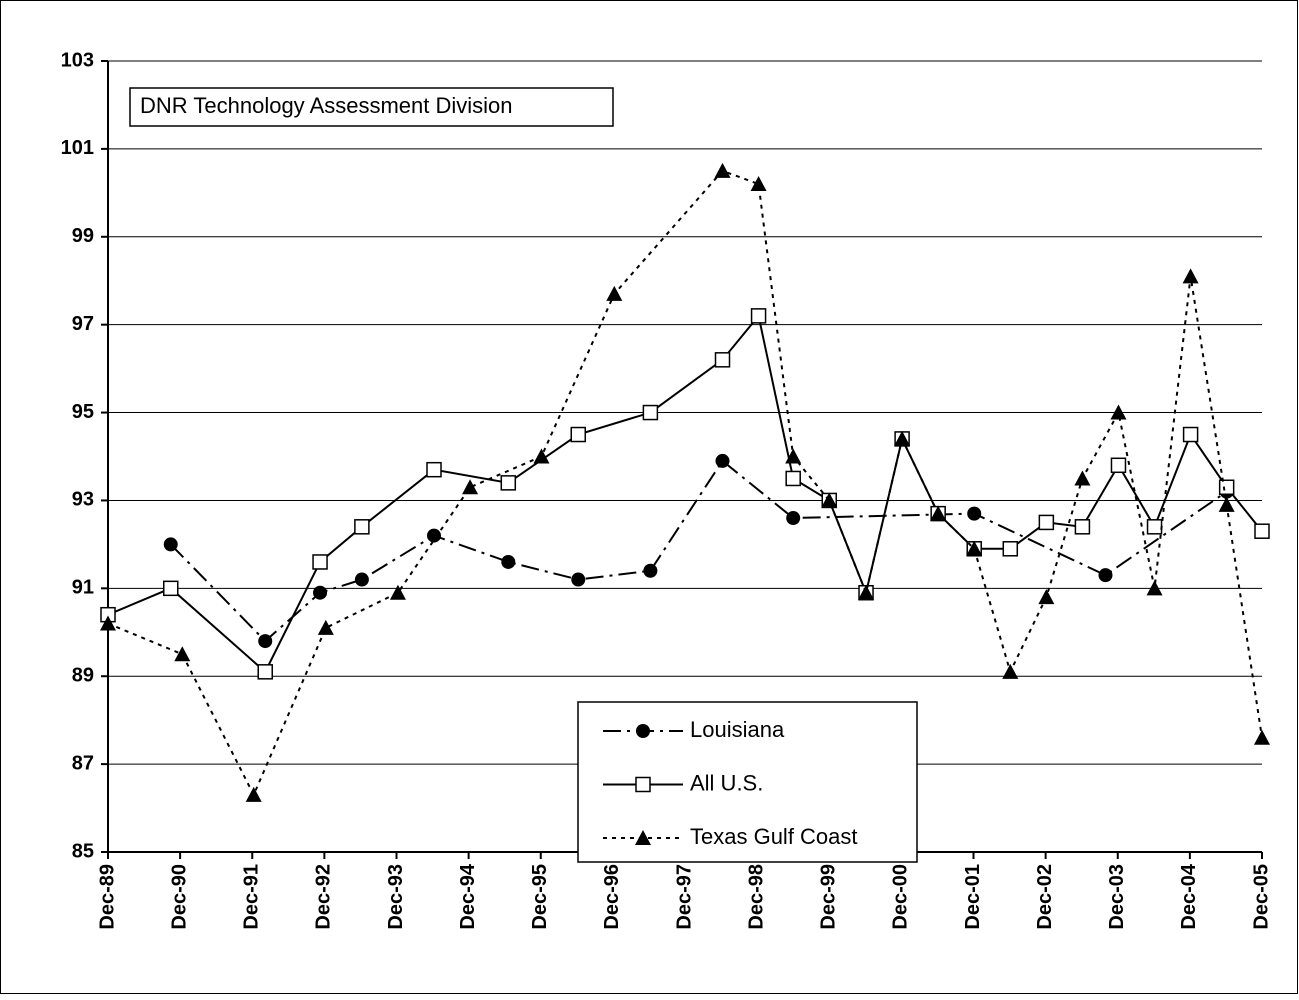  I want to click on x-tick-label: Dec-05, so click(1261, 897).